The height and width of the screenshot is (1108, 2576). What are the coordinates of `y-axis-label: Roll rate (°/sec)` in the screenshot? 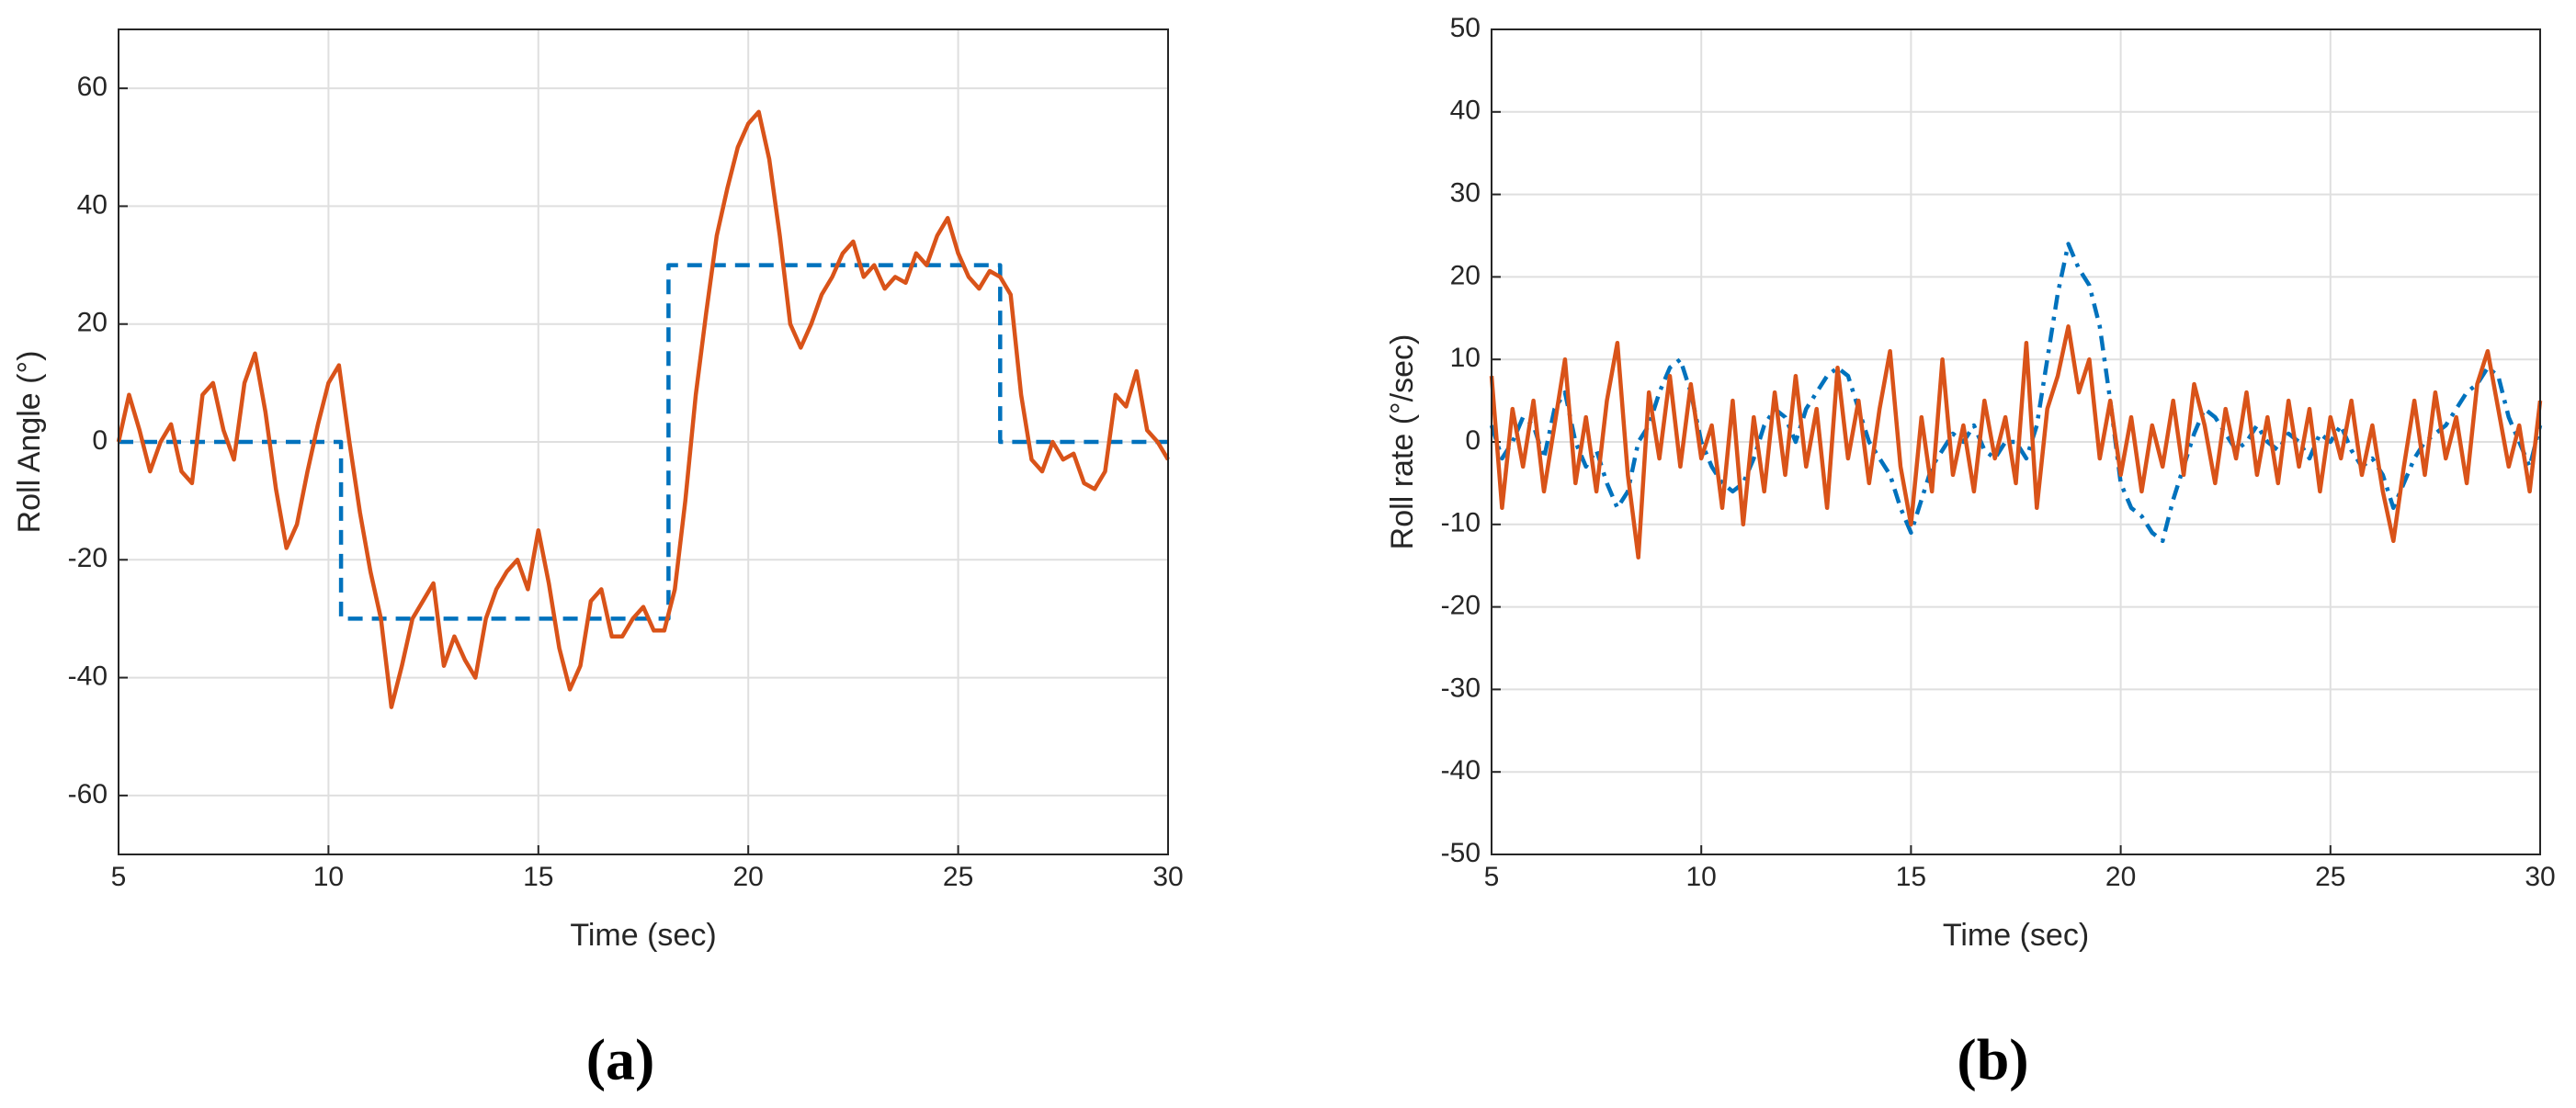 It's located at (1402, 442).